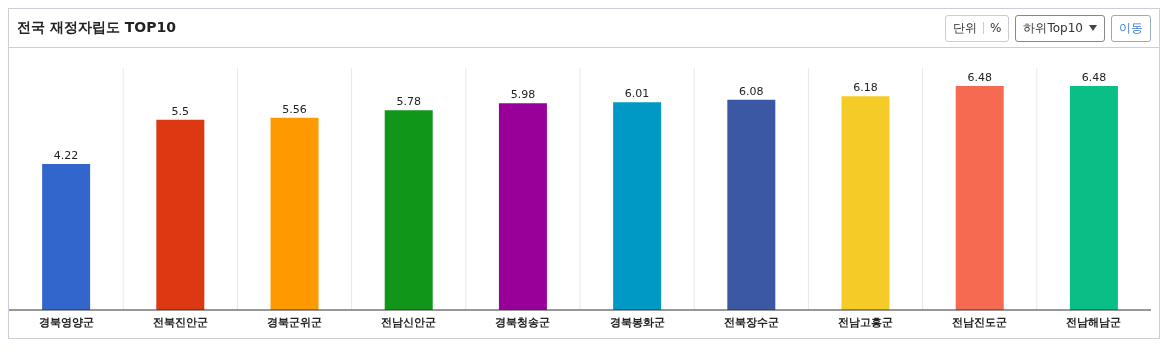 The height and width of the screenshot is (354, 1168). Describe the element at coordinates (1053, 28) in the screenshot. I see `text: 하위Top10` at that location.